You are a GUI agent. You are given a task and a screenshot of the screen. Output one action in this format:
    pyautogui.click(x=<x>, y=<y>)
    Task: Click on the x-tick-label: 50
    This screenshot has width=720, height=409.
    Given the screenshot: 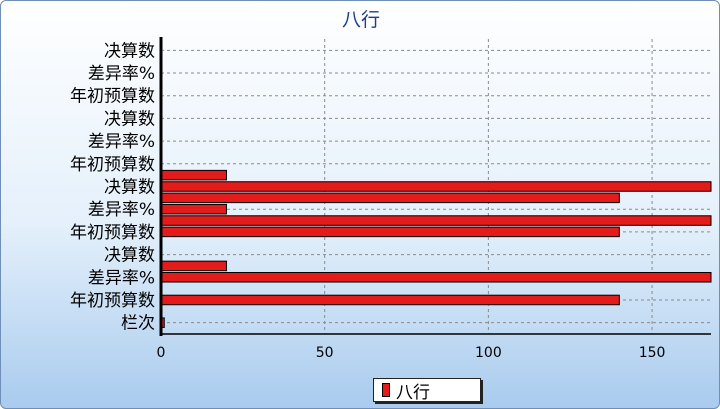 What is the action you would take?
    pyautogui.click(x=325, y=353)
    